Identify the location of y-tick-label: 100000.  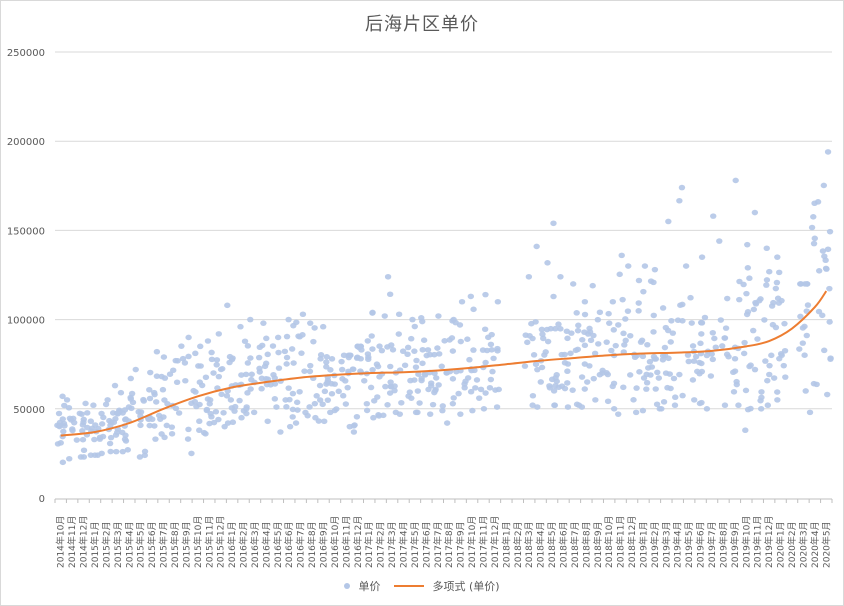
(26, 321).